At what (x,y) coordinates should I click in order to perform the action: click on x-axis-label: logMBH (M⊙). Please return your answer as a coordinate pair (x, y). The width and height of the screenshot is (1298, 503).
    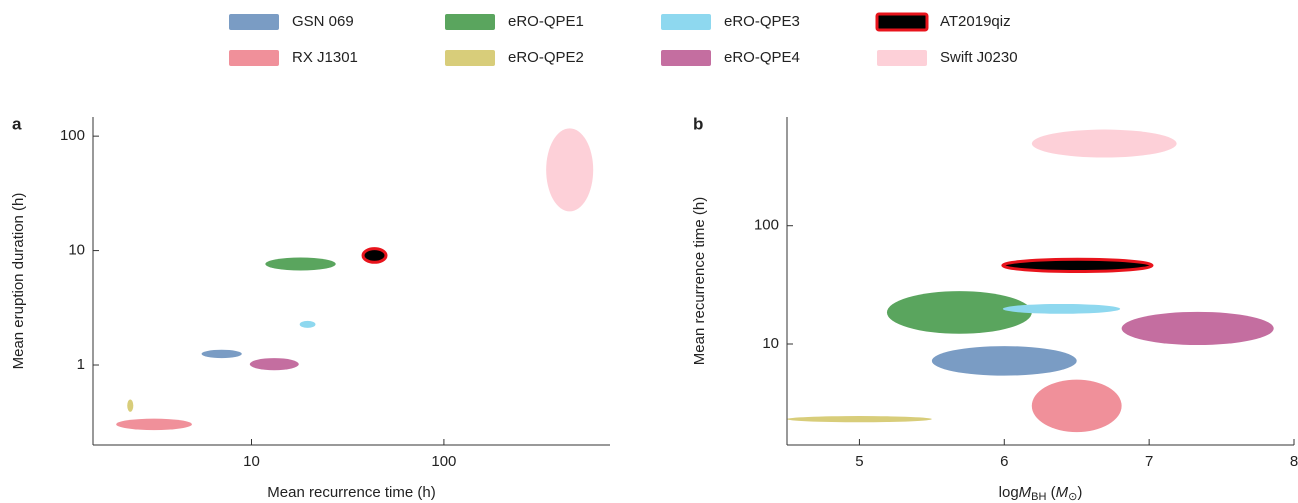
    Looking at the image, I should click on (1041, 493).